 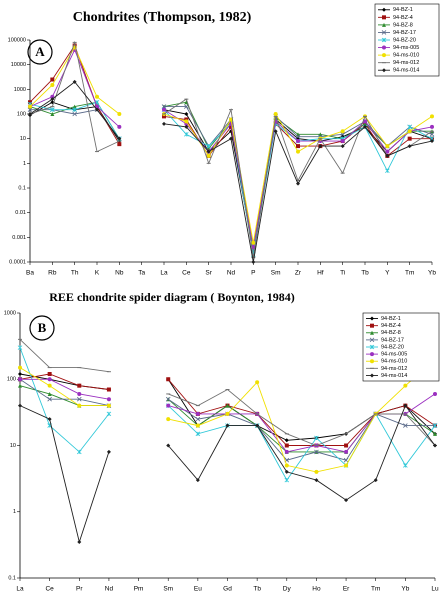 I want to click on y-tick-label: 10, so click(x=13, y=446).